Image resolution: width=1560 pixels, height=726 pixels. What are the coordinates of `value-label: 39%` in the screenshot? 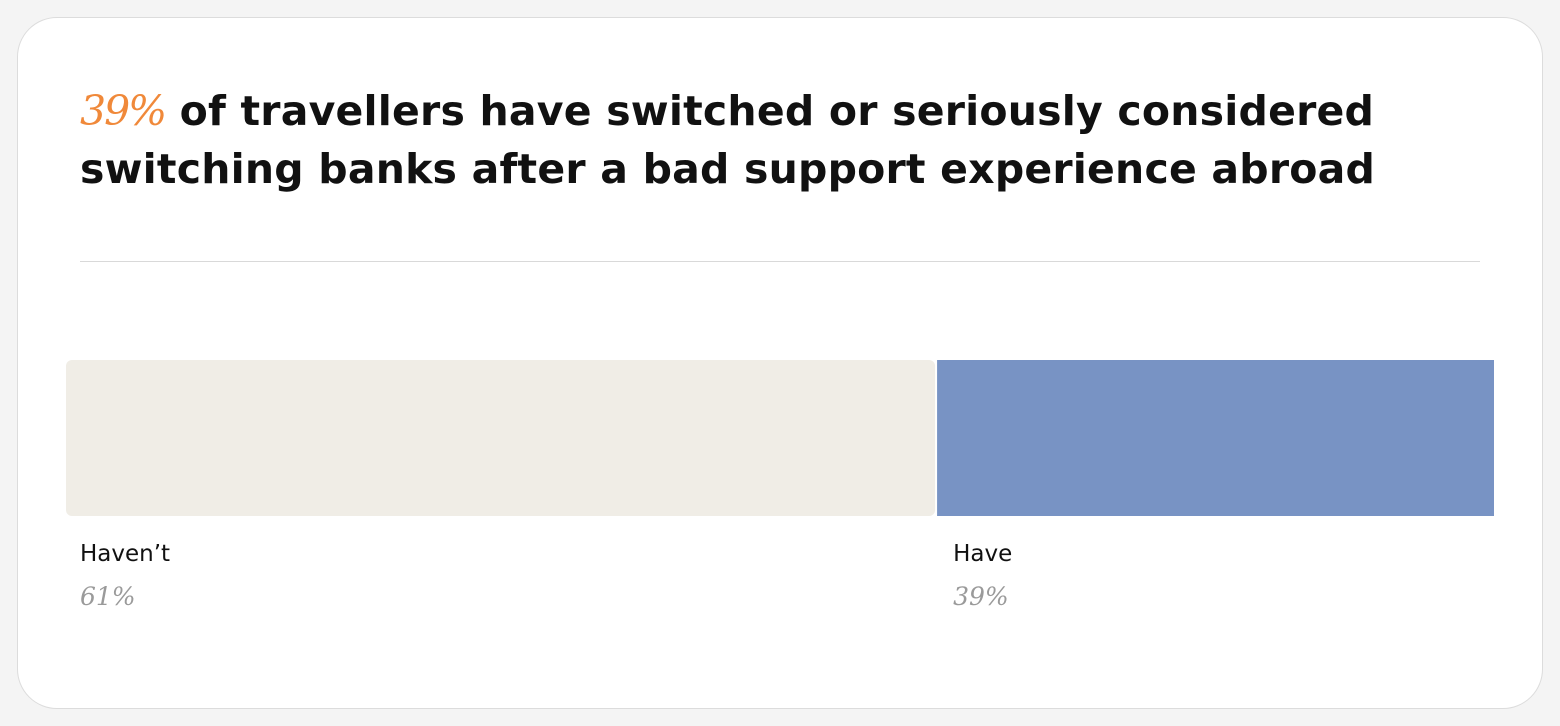 It's located at (981, 596).